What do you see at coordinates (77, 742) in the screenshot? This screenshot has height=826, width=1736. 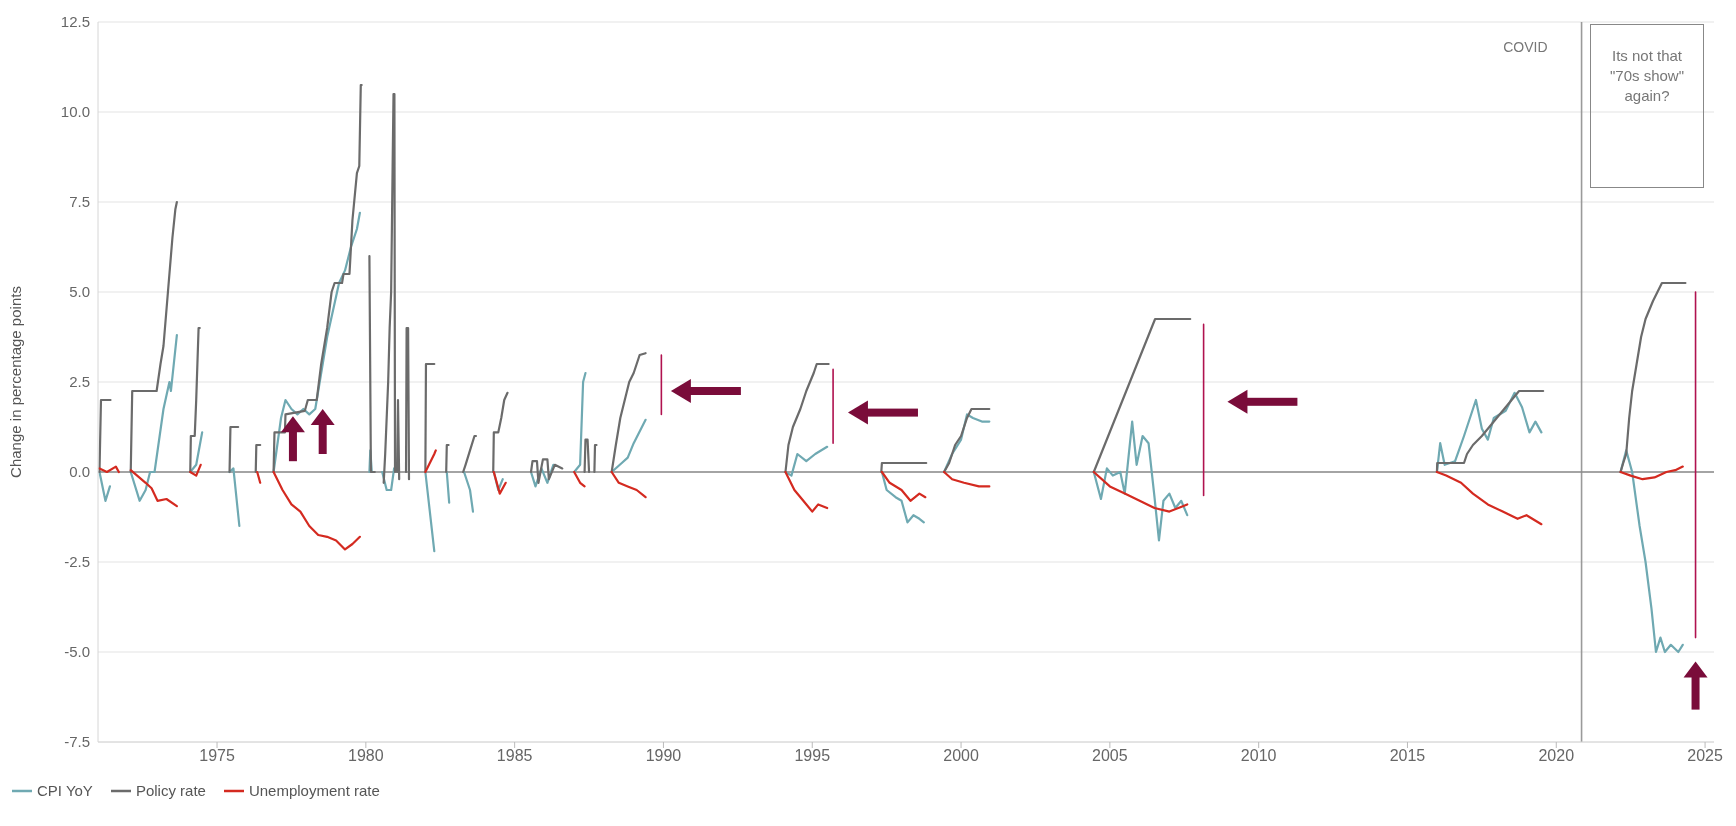 I see `y-tick-label: -7.5` at bounding box center [77, 742].